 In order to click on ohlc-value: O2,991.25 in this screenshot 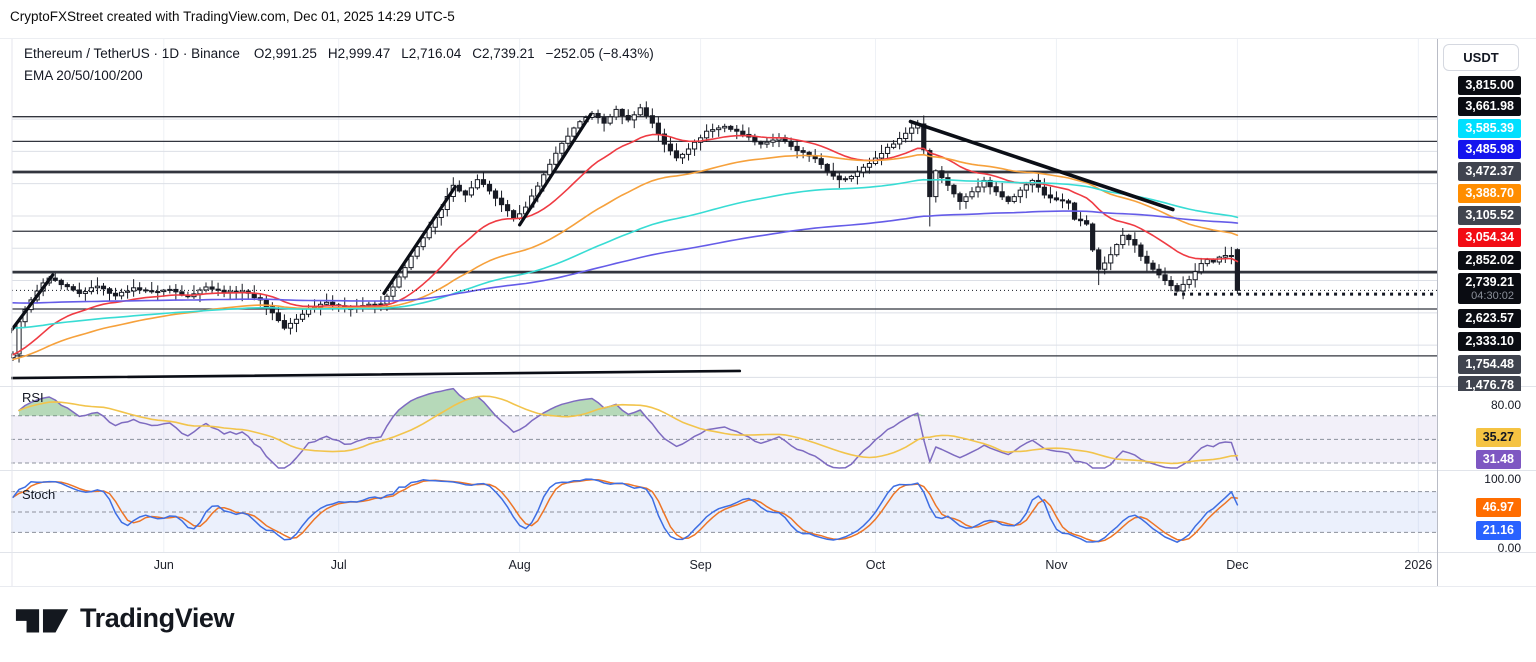, I will do `click(285, 53)`.